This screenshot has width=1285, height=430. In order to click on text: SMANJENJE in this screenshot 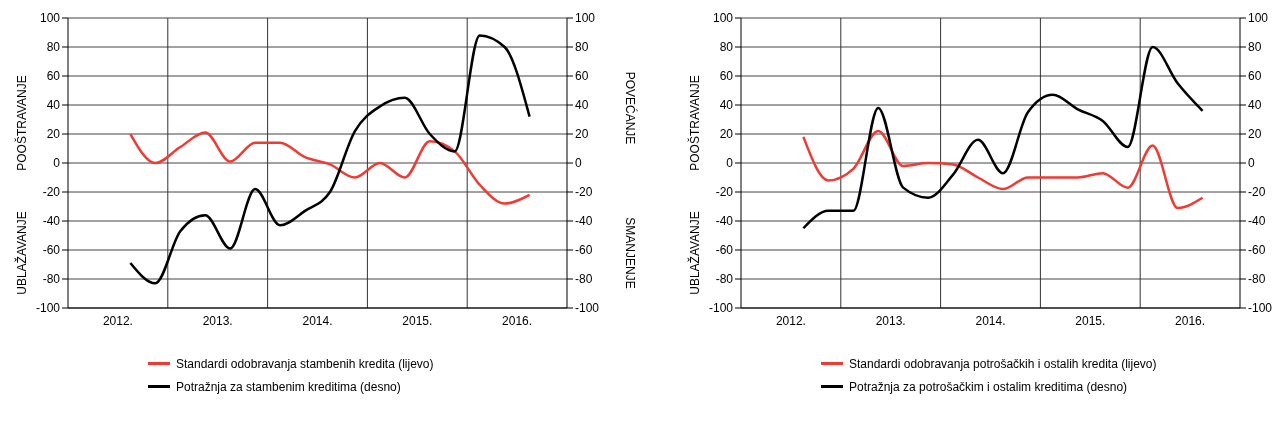, I will do `click(630, 253)`.